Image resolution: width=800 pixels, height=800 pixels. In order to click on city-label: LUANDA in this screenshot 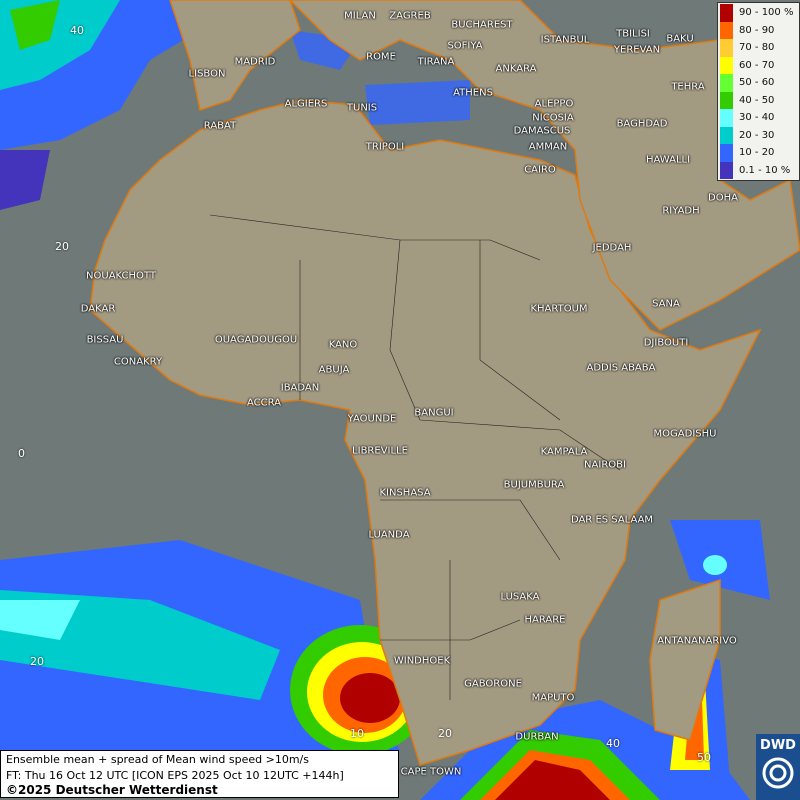, I will do `click(389, 535)`.